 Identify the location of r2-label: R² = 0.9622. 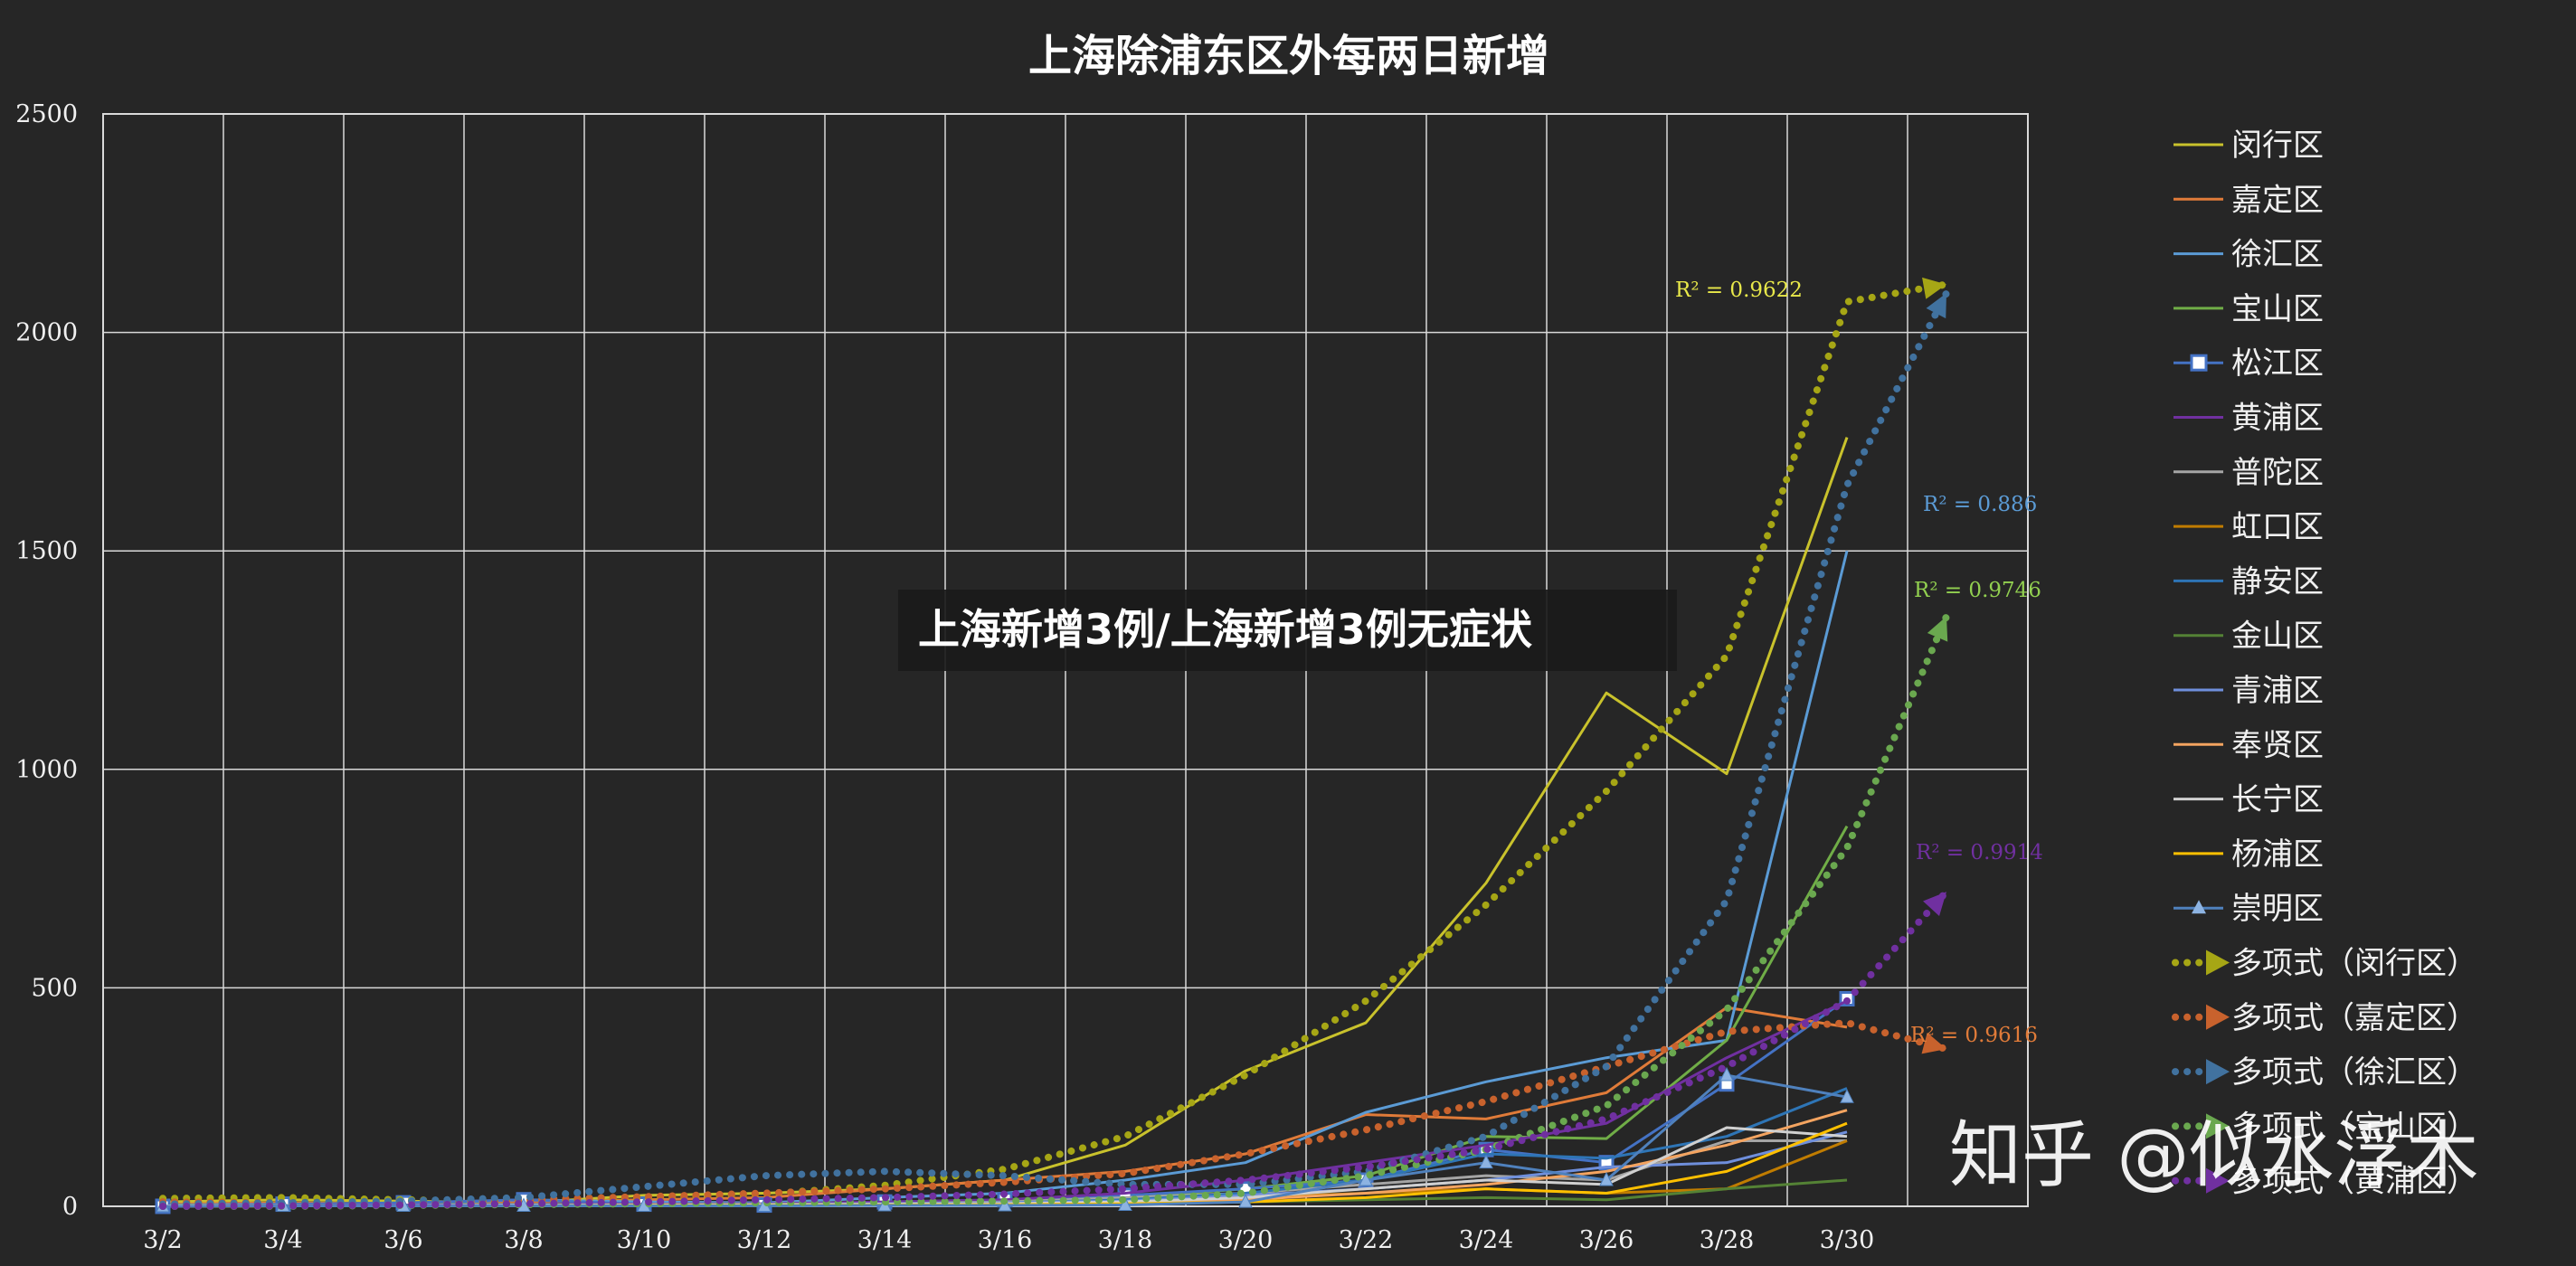
(1739, 290).